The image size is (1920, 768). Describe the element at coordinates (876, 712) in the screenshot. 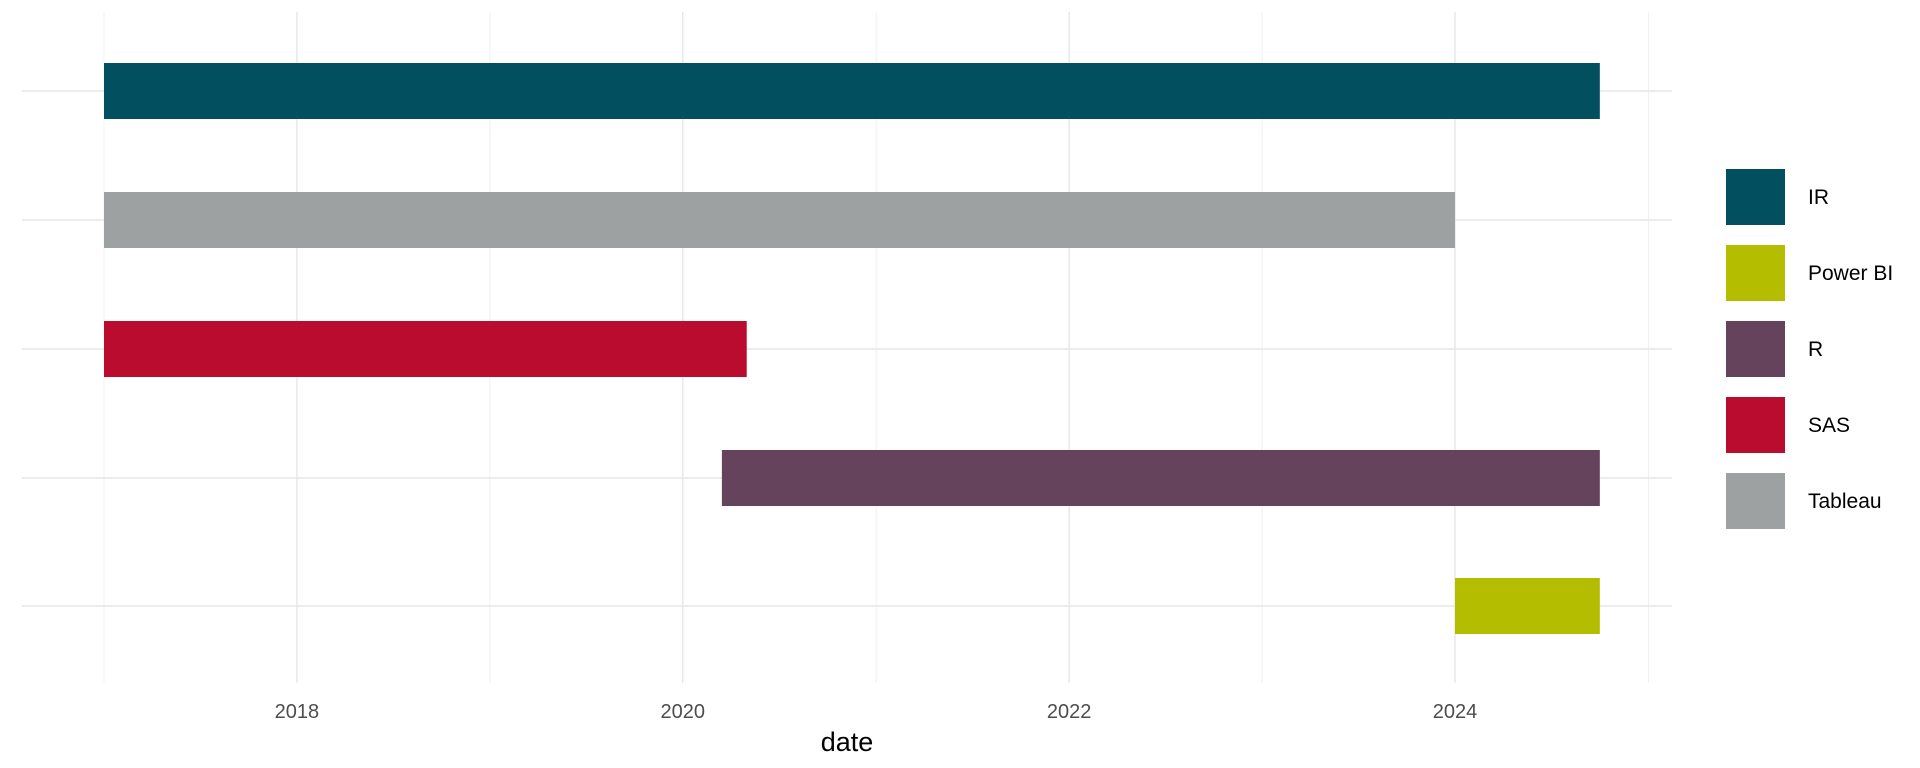

I see `x-axis-tick-labels: 2018 2020 2022 2024` at that location.